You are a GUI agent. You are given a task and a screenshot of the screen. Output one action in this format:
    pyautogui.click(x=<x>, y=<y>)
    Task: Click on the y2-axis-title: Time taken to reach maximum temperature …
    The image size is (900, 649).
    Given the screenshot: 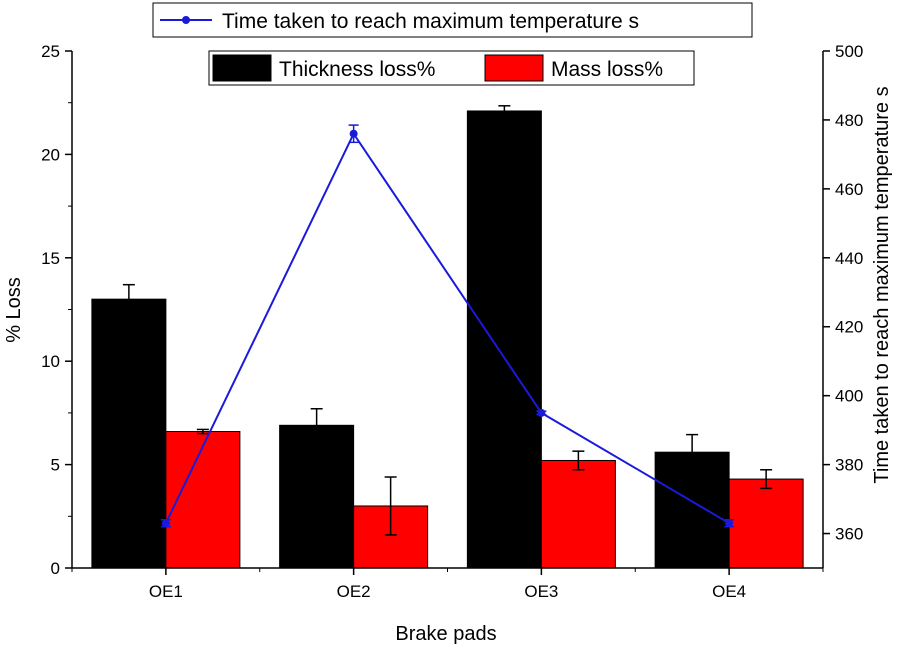 What is the action you would take?
    pyautogui.click(x=882, y=284)
    